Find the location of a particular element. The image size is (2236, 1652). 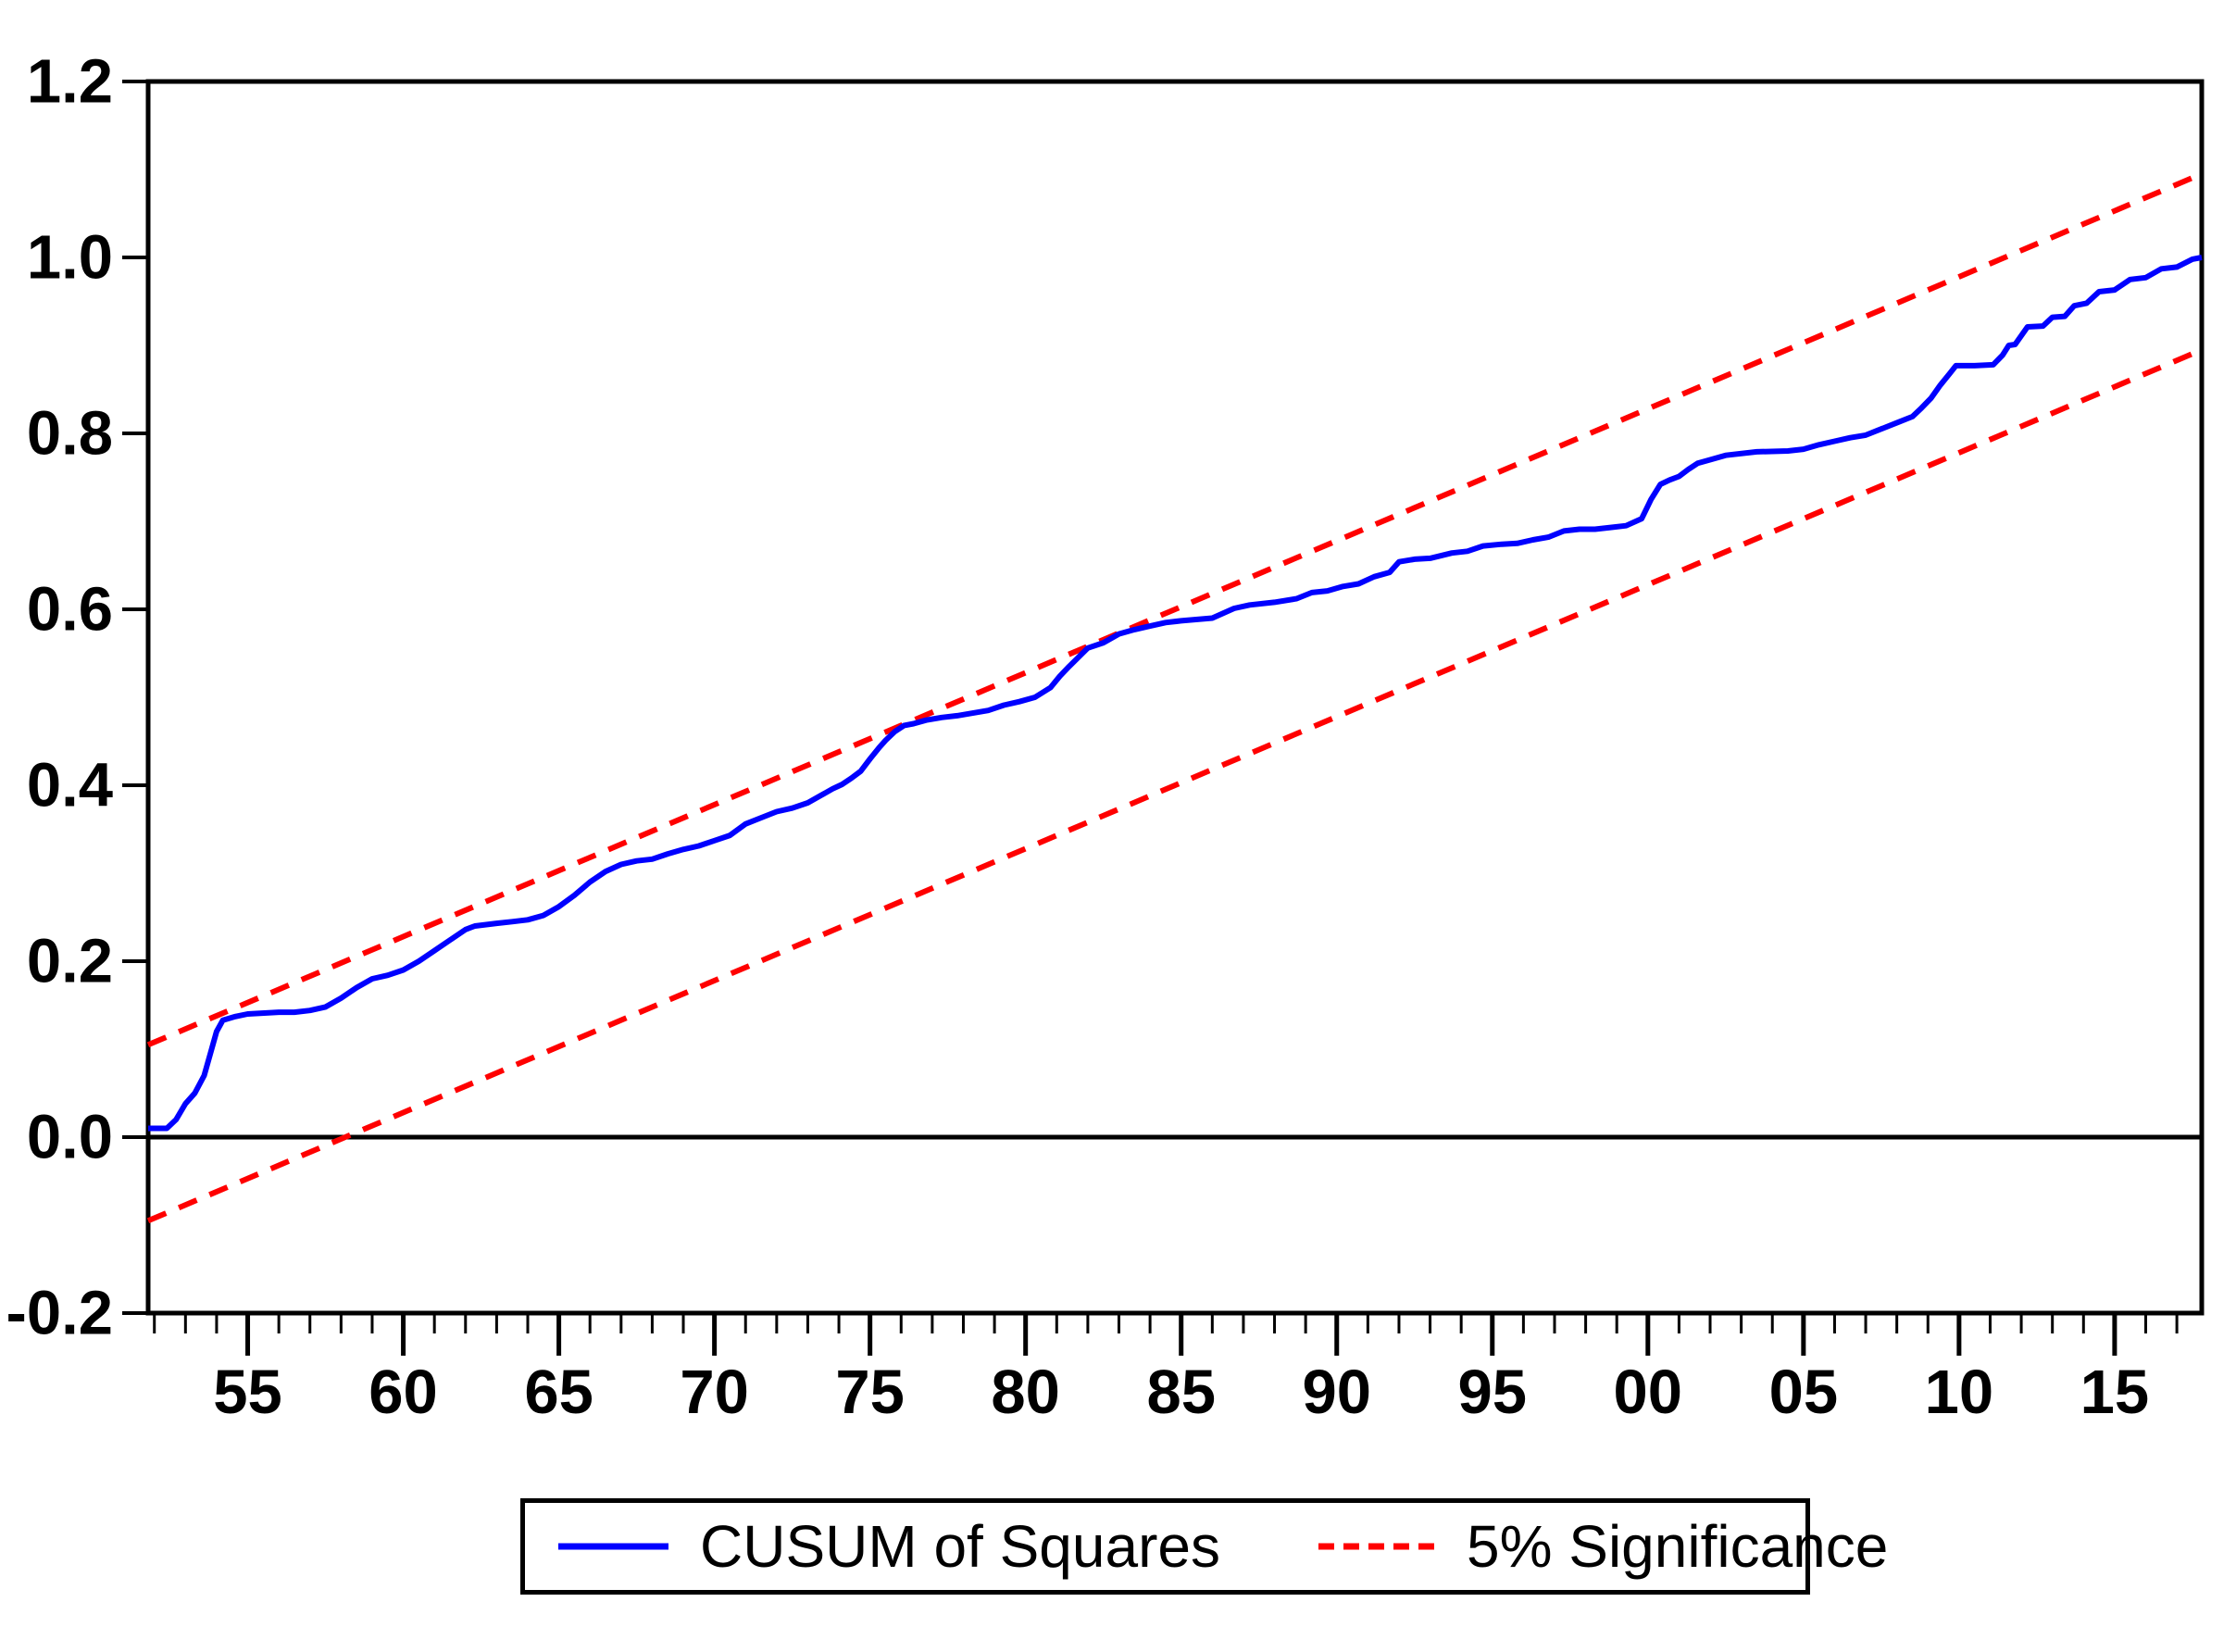

x-axis-tick-label: 00 is located at coordinates (1649, 1392).